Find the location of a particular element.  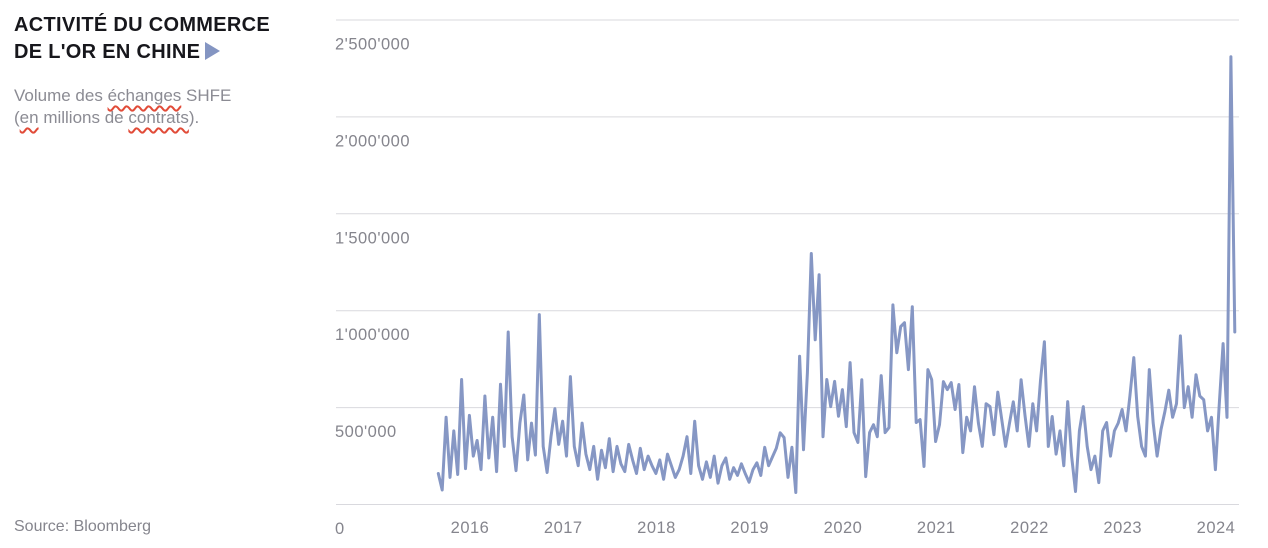

subtitle-text: SHFE is located at coordinates (206, 95).